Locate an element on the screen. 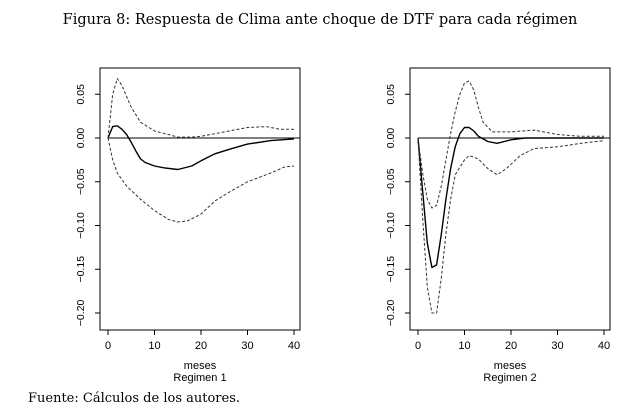 The height and width of the screenshot is (413, 637). panel-title: Regimen 1 is located at coordinates (199, 378).